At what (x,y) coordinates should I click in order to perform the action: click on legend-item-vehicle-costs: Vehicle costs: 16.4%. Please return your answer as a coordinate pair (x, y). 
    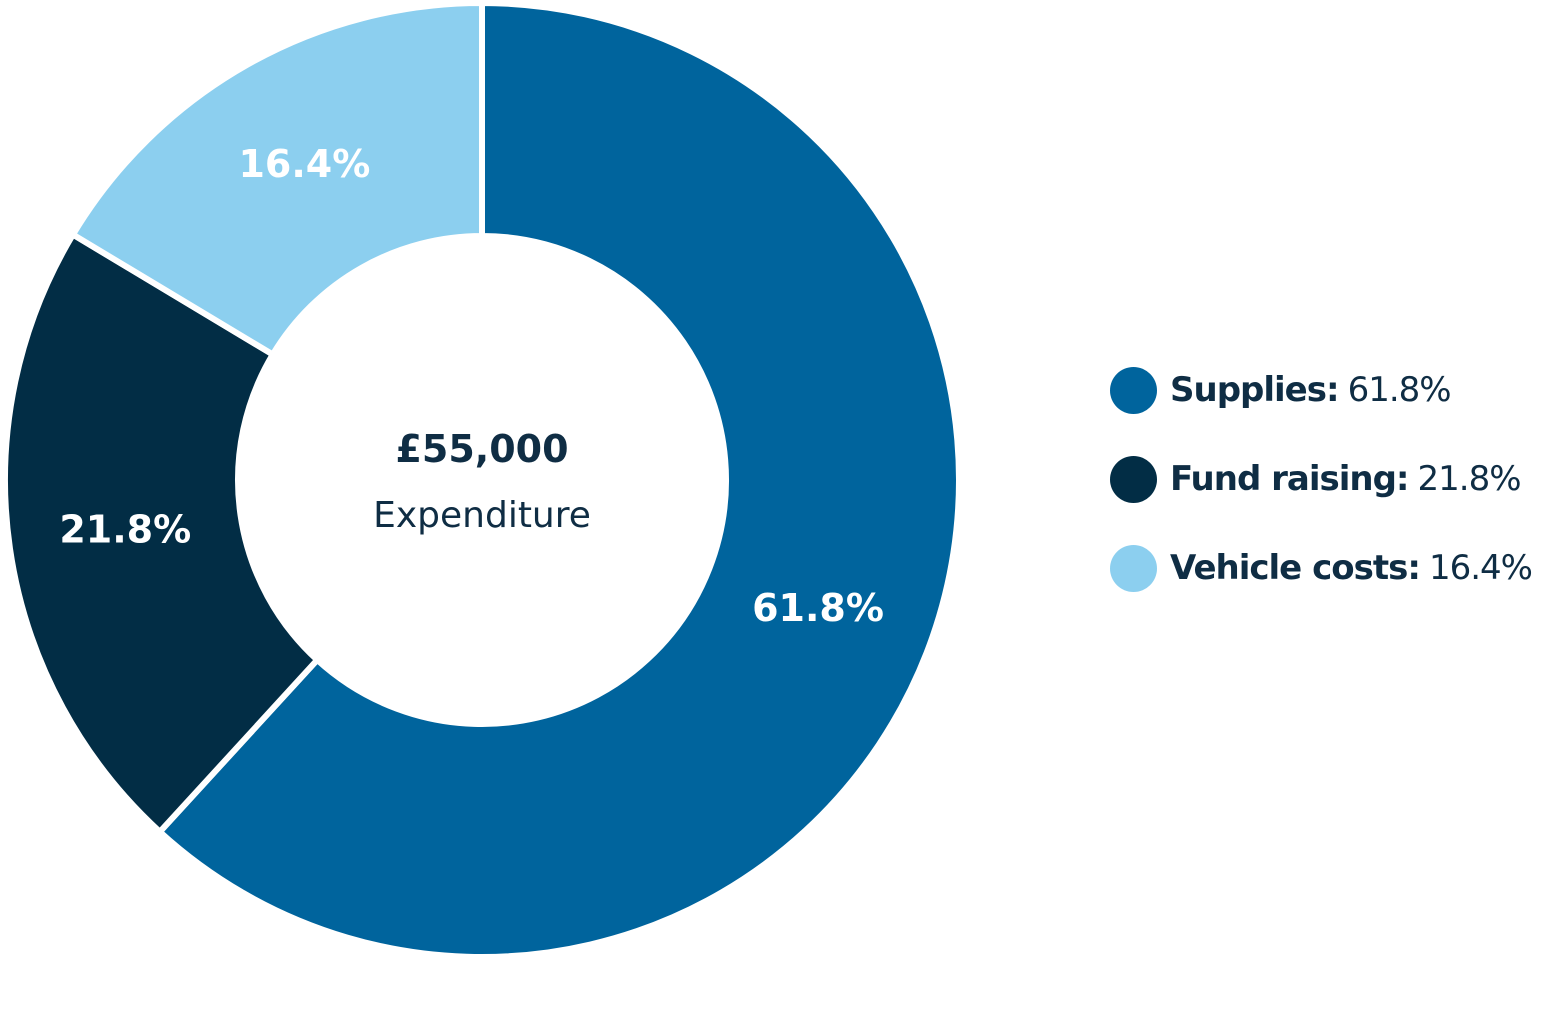
    Looking at the image, I should click on (1337, 568).